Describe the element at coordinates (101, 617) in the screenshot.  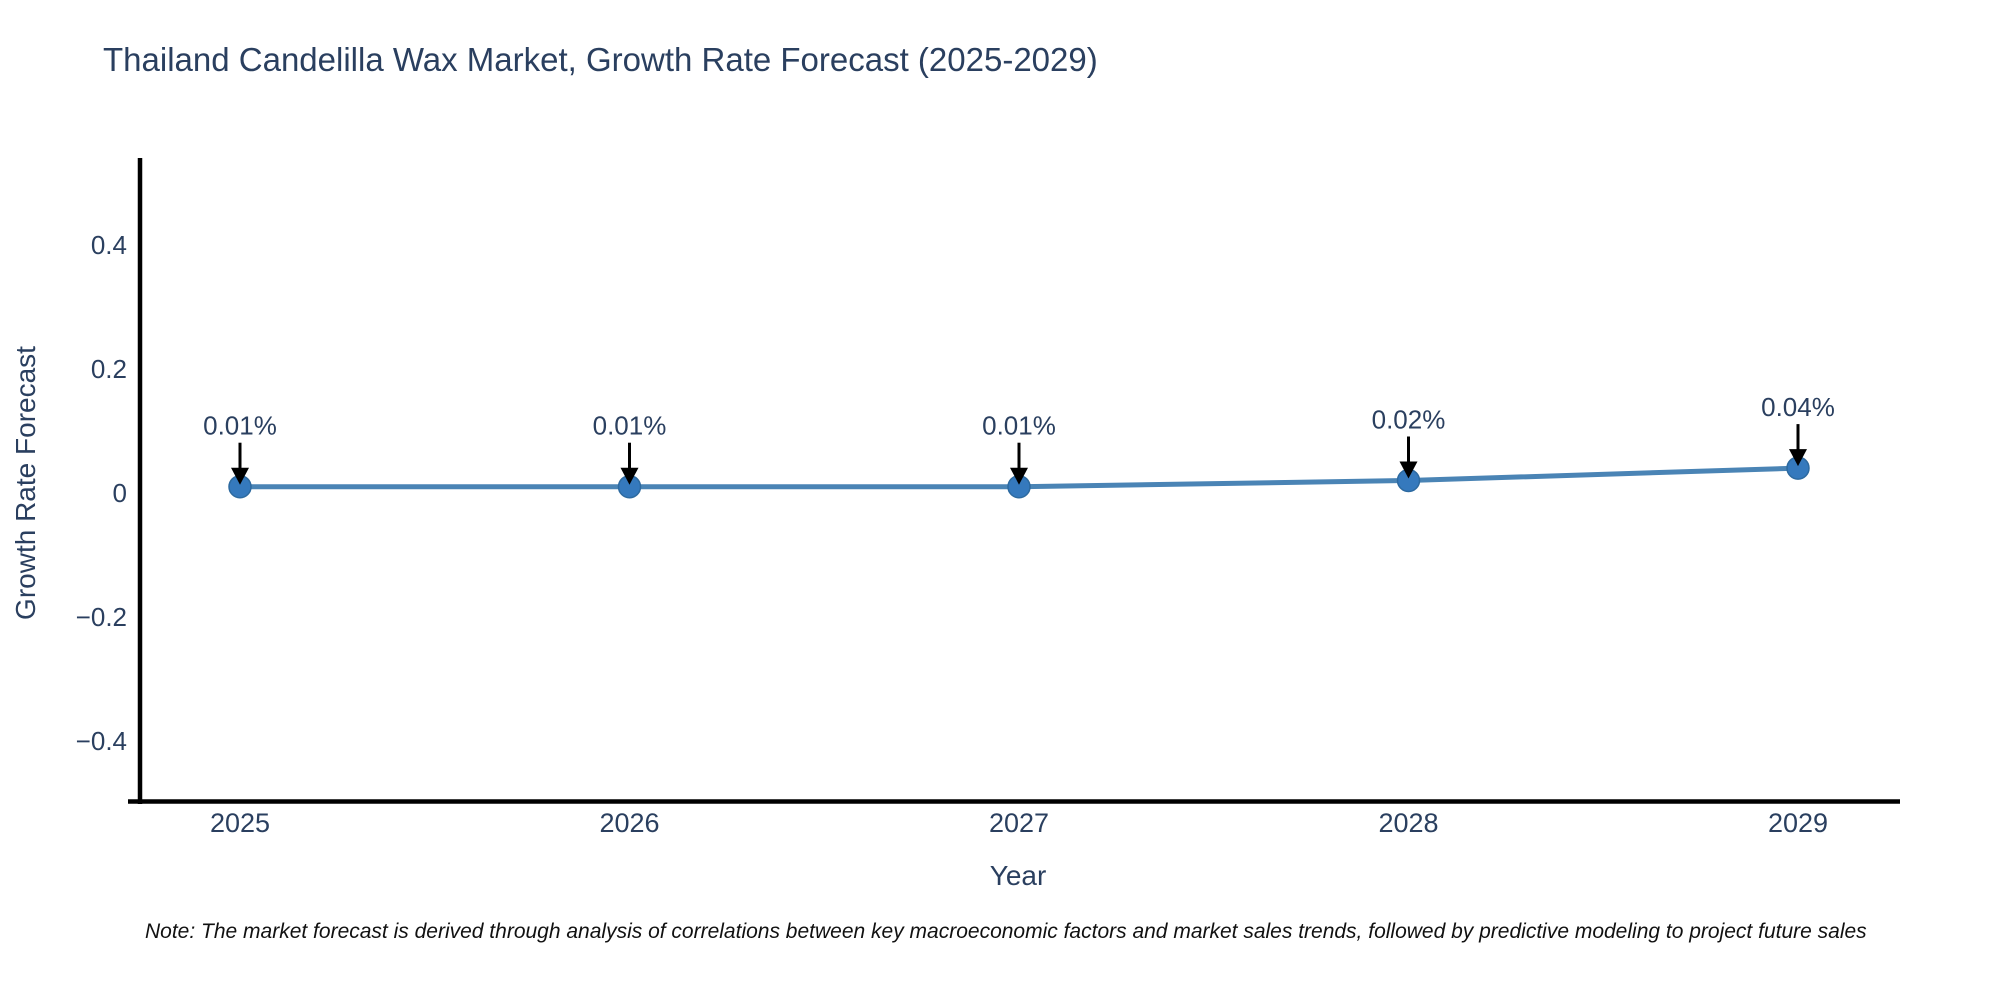
I see `y-tick-label: −0.2` at that location.